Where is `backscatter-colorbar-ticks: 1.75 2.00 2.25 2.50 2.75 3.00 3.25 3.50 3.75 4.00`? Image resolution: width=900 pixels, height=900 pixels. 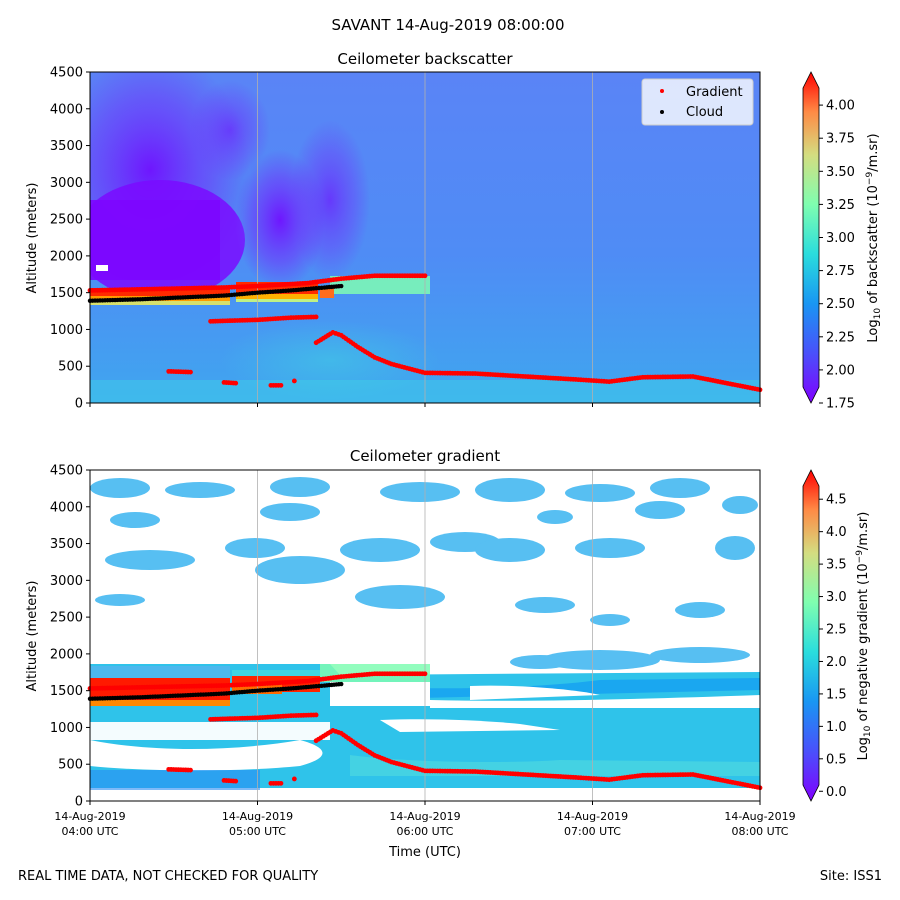 backscatter-colorbar-ticks: 1.75 2.00 2.25 2.50 2.75 3.00 3.25 3.50 3.75 4.00 is located at coordinates (837, 255).